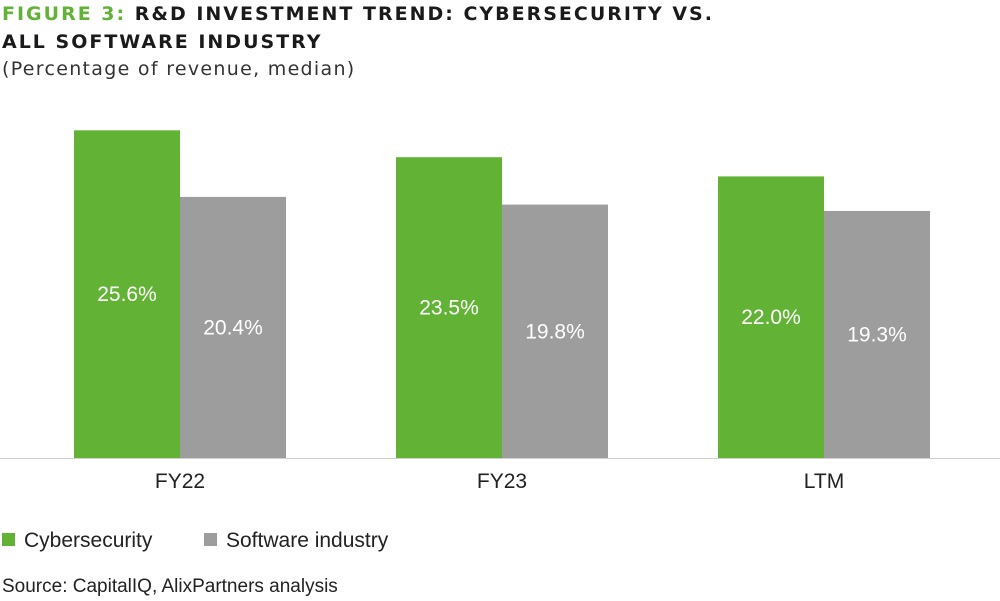 The width and height of the screenshot is (1000, 601). Describe the element at coordinates (502, 481) in the screenshot. I see `x-tick-label-fy23: FY23` at that location.